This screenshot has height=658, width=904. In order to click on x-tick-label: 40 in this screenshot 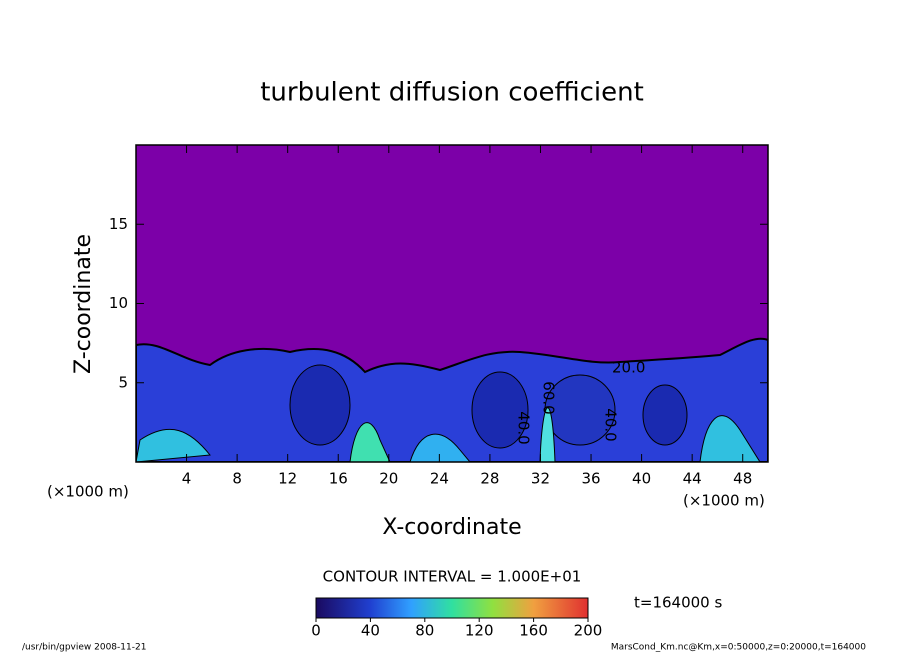, I will do `click(641, 479)`.